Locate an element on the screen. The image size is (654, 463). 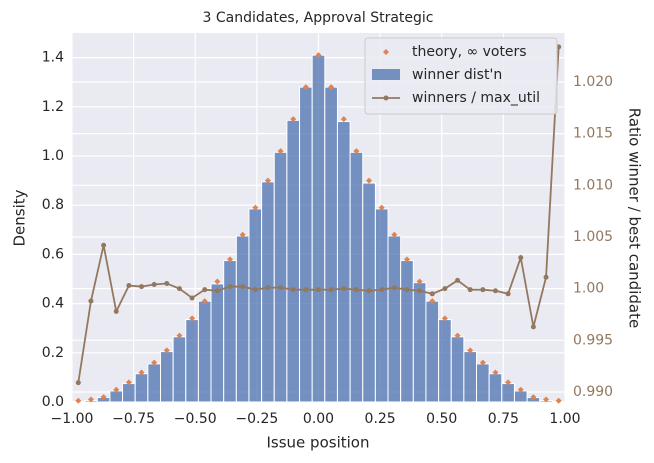
y-tick-label: 1.0 is located at coordinates (53, 156).